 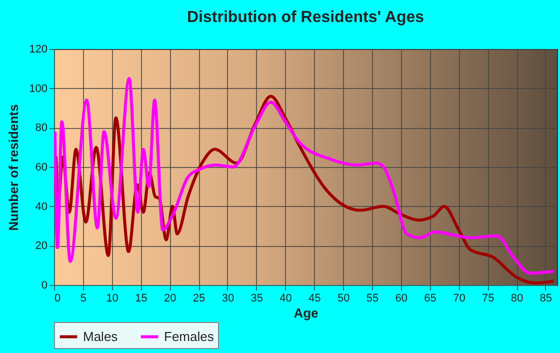 I want to click on x-tick-label: 10, so click(x=112, y=298).